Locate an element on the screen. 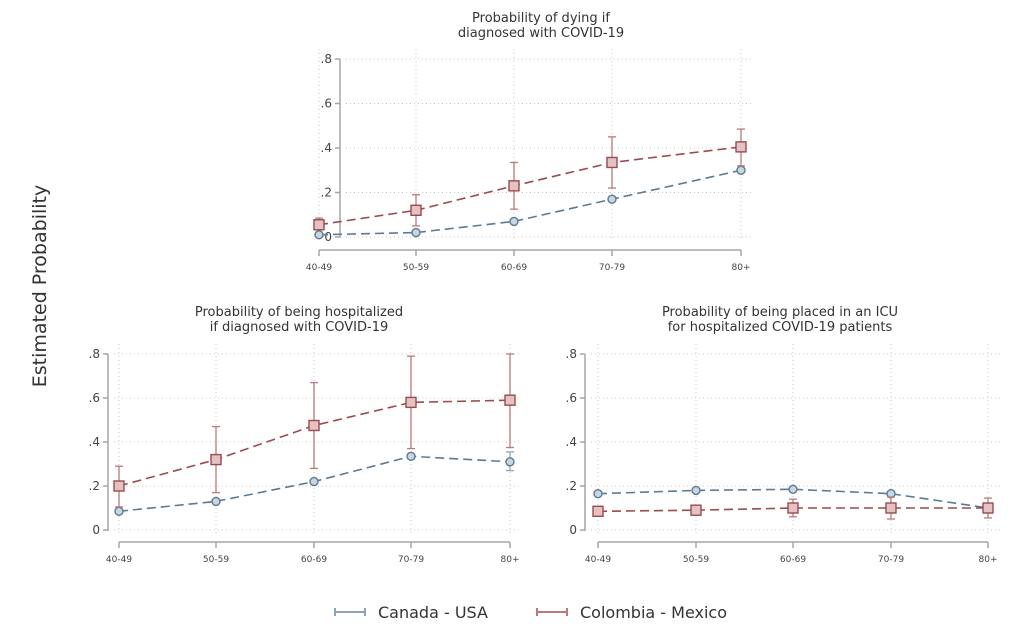 This screenshot has width=1024, height=642. panel-title-line: if diagnosed with COVID-19 is located at coordinates (299, 327).